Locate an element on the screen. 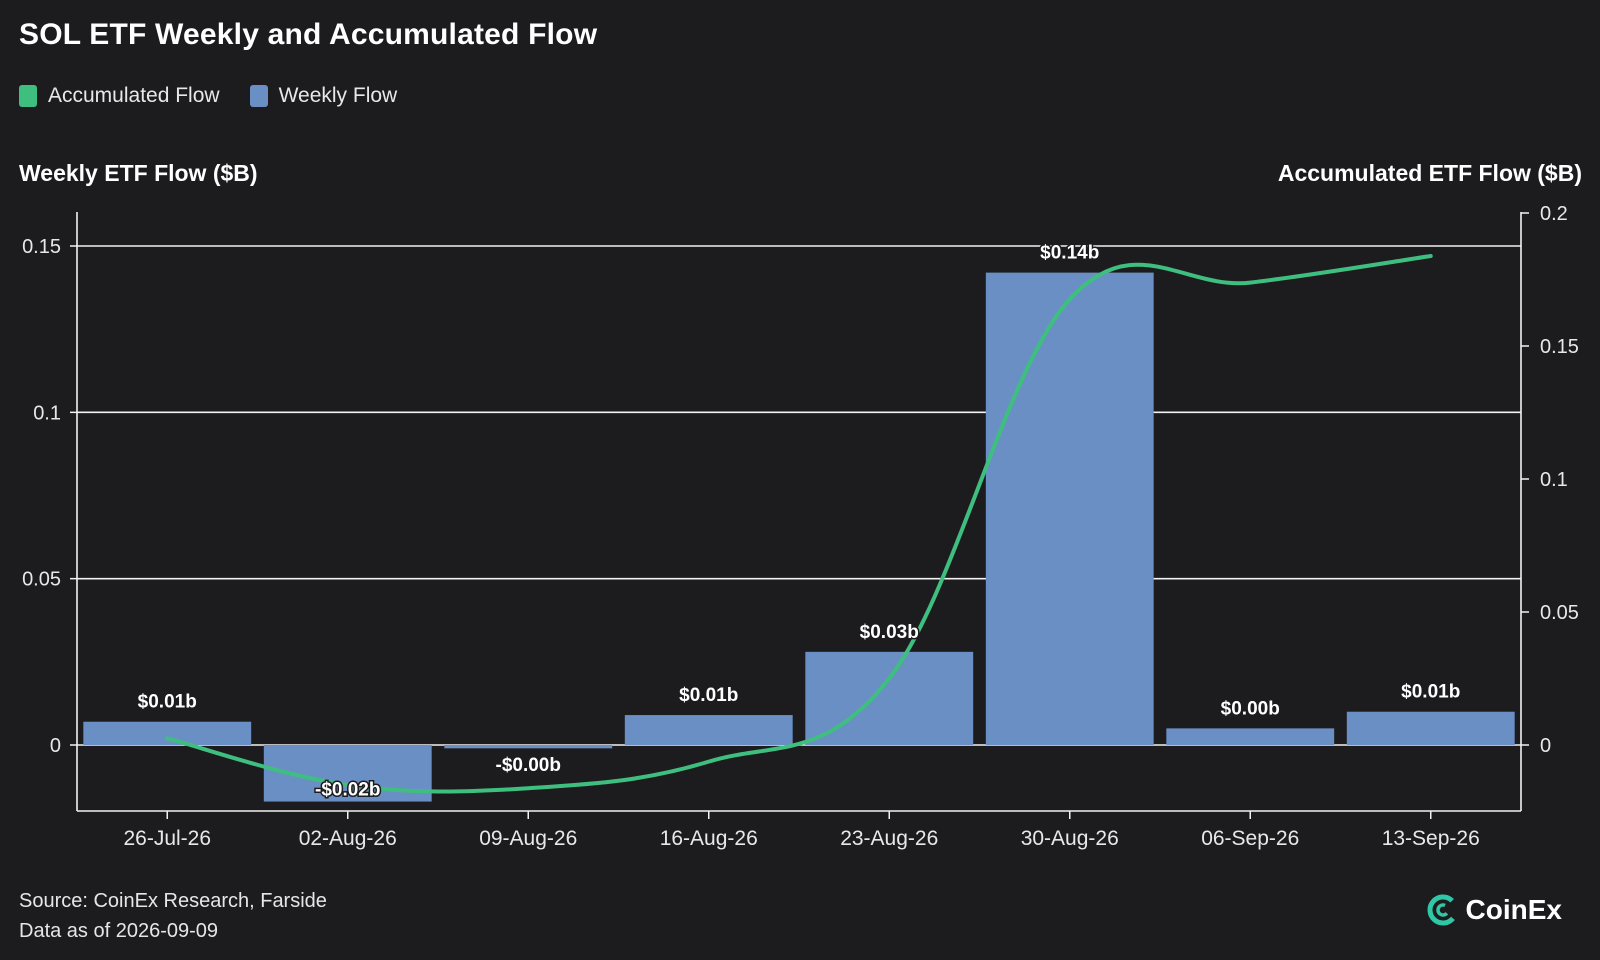 This screenshot has width=1600, height=960. legend-item-weekly: Weekly Flow is located at coordinates (323, 96).